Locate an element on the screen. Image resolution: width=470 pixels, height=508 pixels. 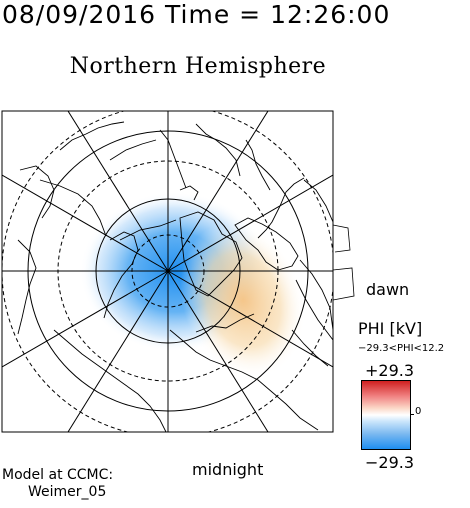
colorbar is located at coordinates (386, 415).